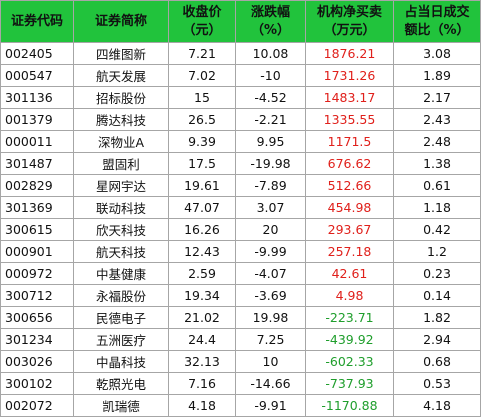 This screenshot has height=420, width=481. Describe the element at coordinates (270, 273) in the screenshot. I see `table-cell: -4.07` at that location.